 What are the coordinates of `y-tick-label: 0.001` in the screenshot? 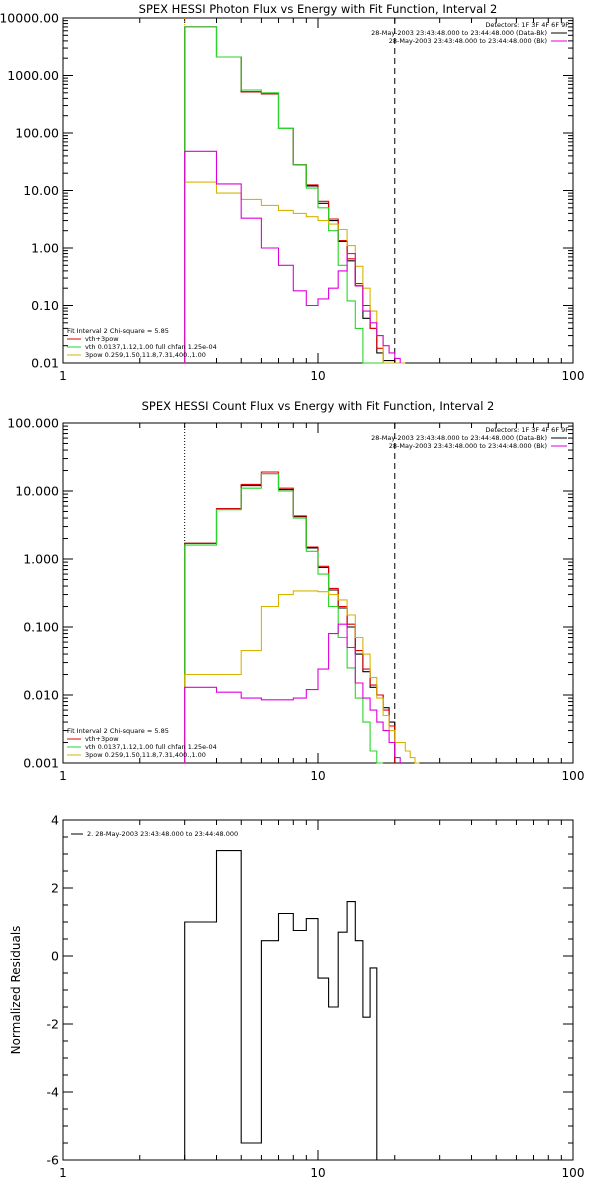 It's located at (41, 763).